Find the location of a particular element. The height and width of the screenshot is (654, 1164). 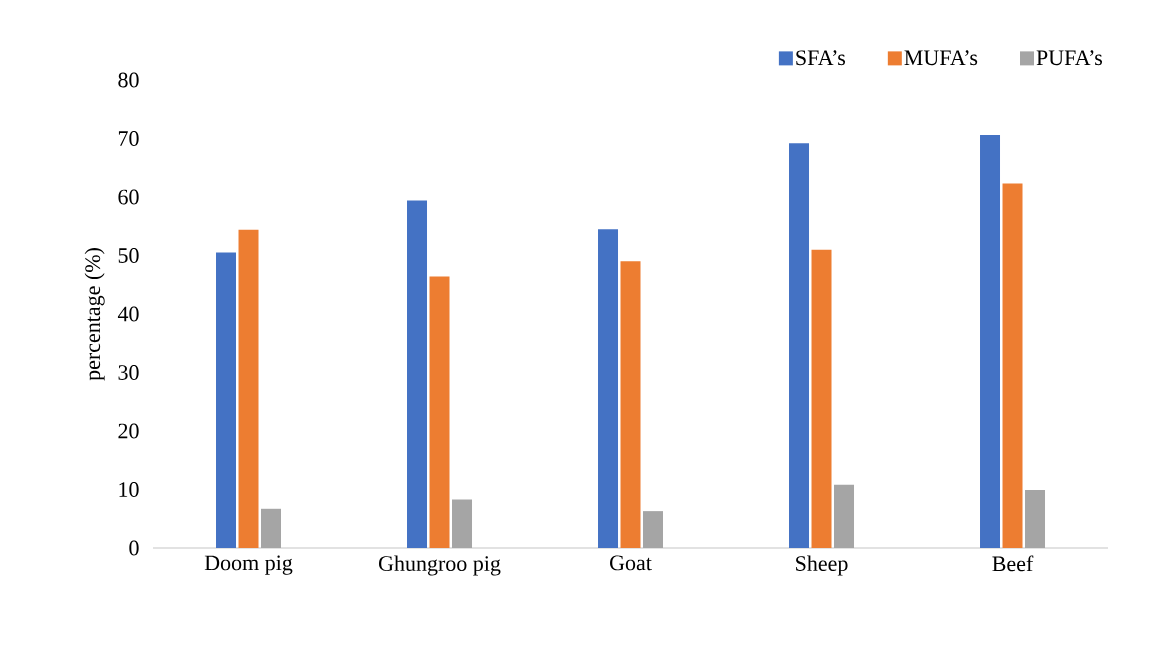

legend-label: SFA’s is located at coordinates (821, 58).